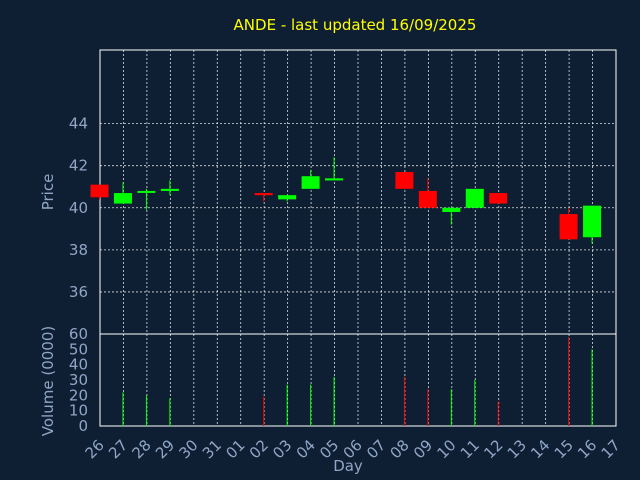  Describe the element at coordinates (259, 449) in the screenshot. I see `x-tick-label: 02` at that location.